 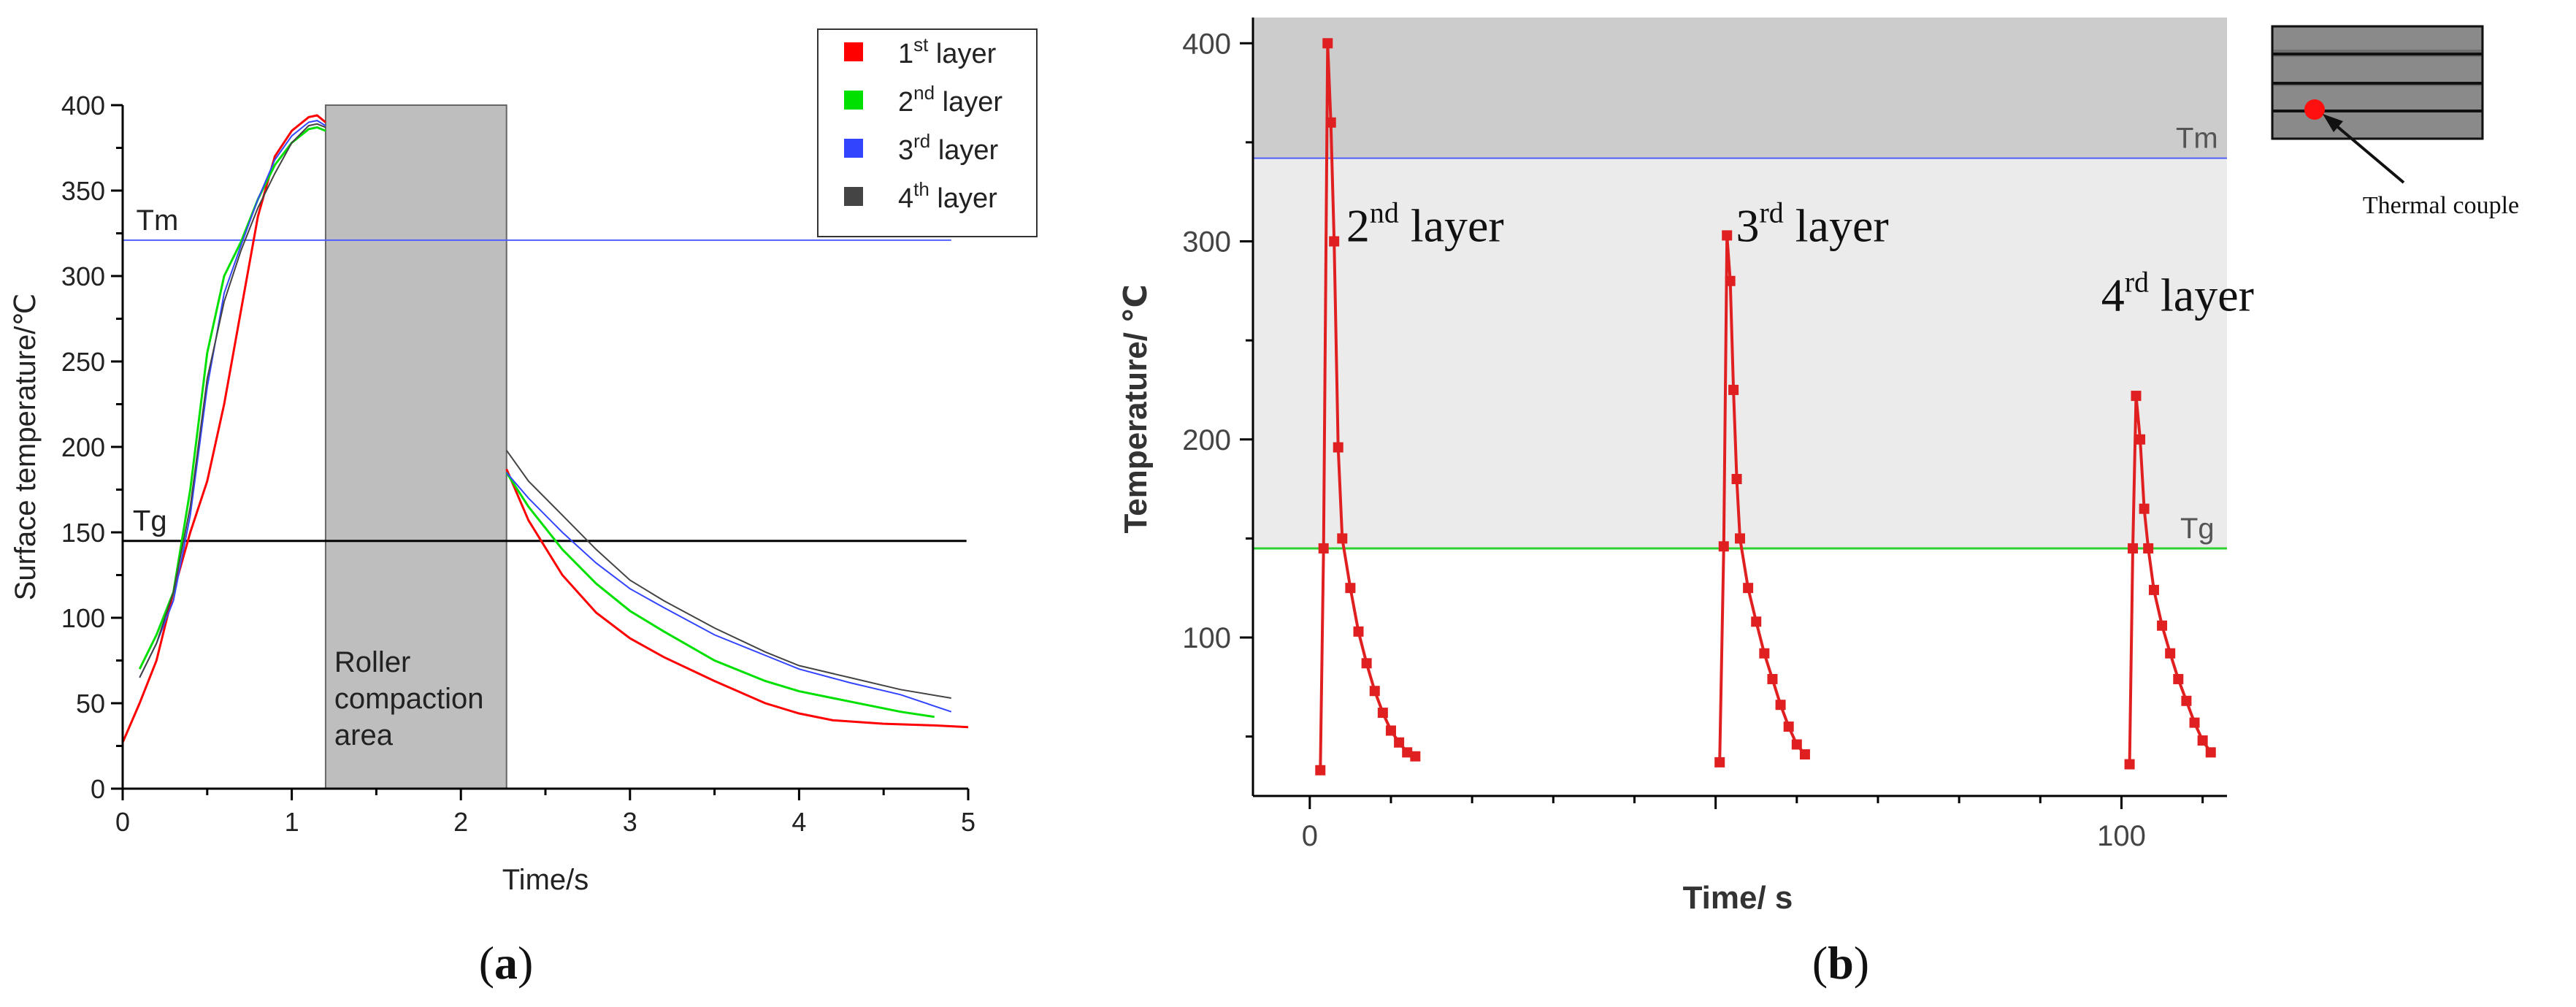 I want to click on y-tick-label: 50, so click(x=90, y=704).